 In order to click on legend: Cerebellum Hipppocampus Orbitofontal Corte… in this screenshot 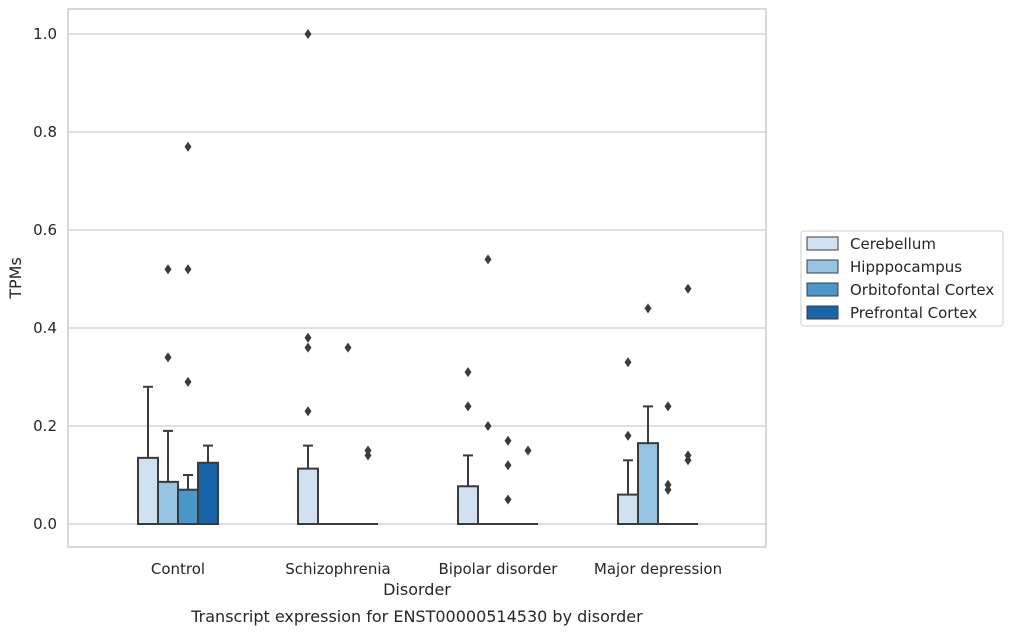, I will do `click(902, 278)`.